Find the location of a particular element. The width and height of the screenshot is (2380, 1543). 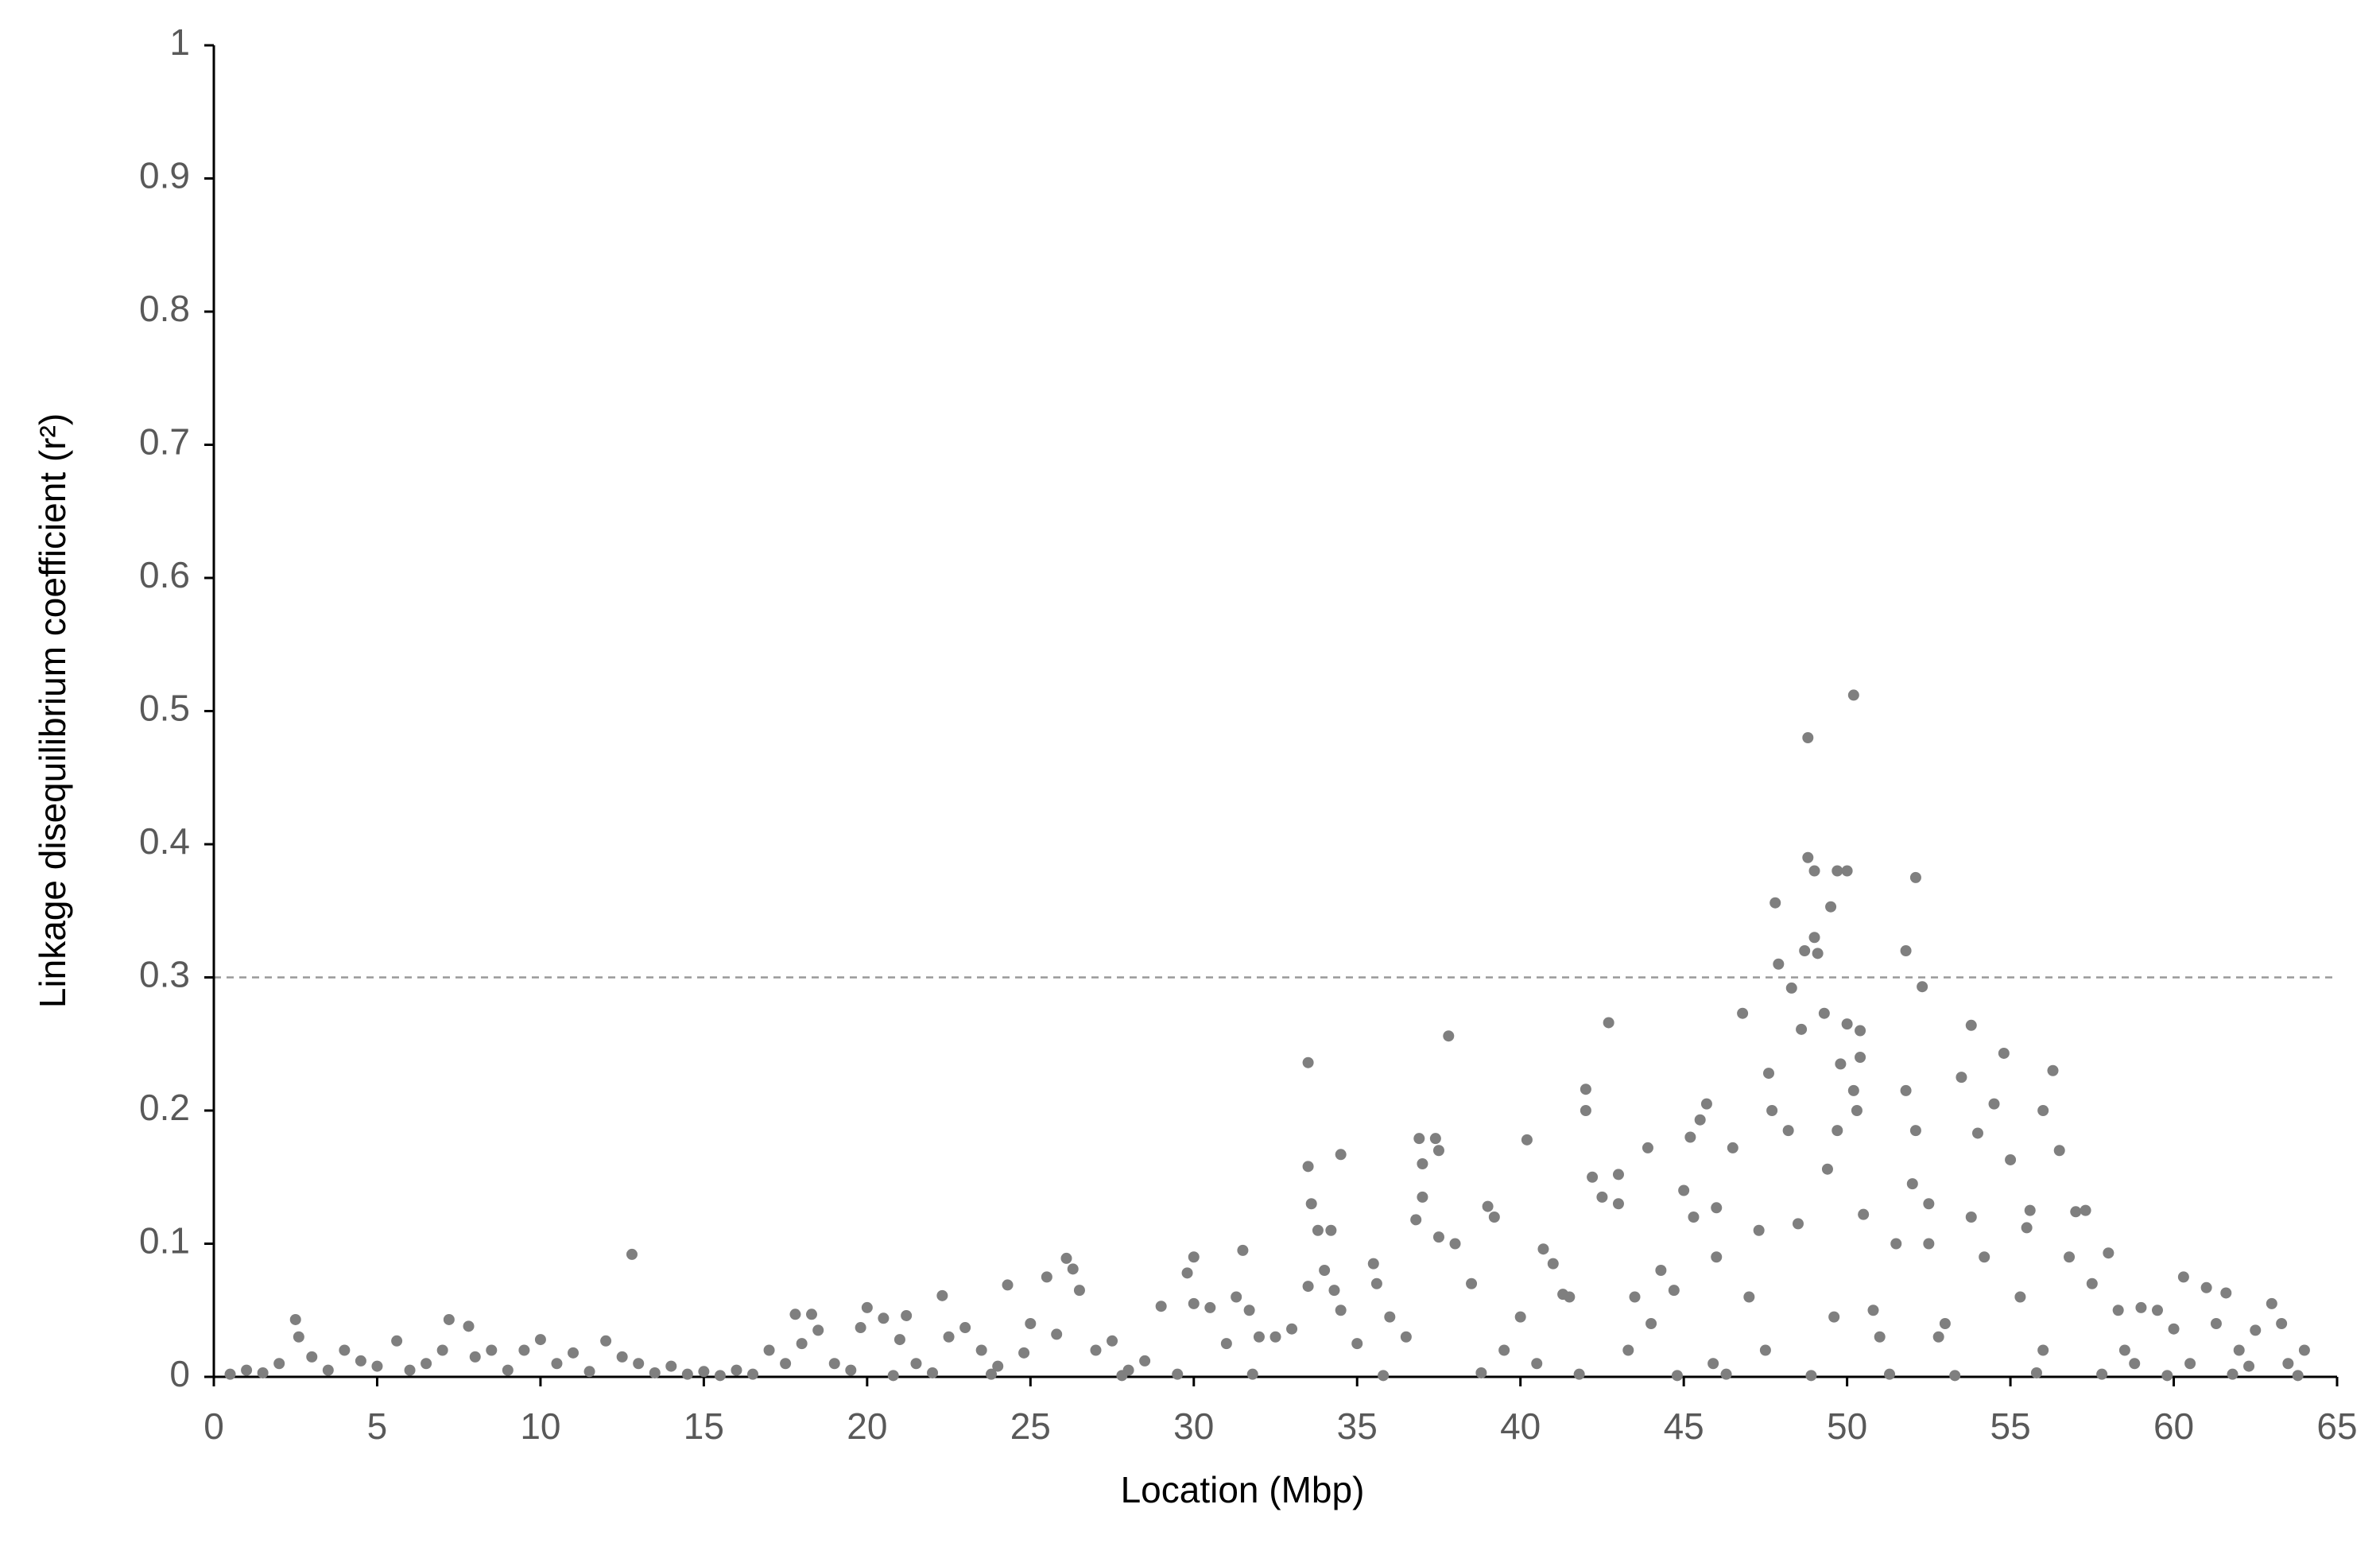

y-axis-label: Linkage disequilibrium coefficient (r²) is located at coordinates (52, 711).